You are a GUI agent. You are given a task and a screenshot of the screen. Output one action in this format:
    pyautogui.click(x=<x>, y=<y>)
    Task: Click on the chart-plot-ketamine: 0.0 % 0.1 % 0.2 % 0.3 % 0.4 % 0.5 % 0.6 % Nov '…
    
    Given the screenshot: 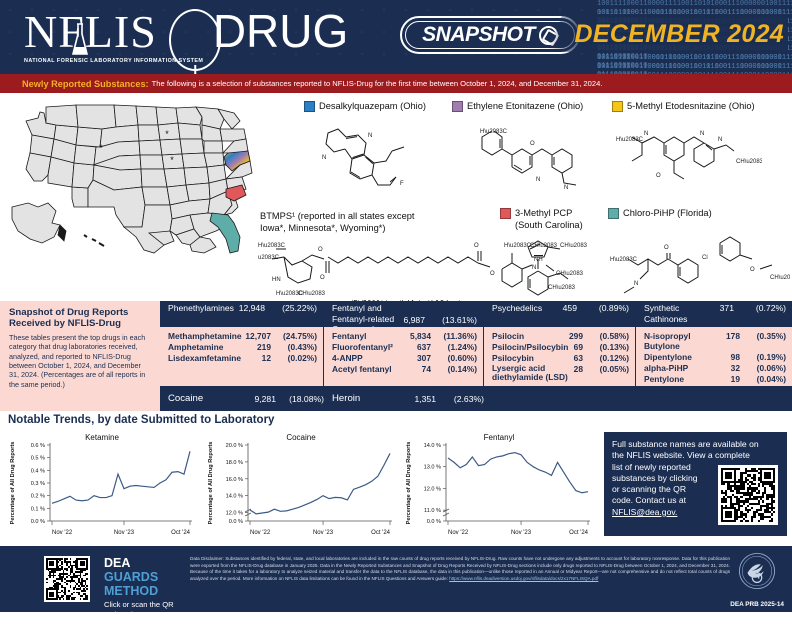 What is the action you would take?
    pyautogui.click(x=101, y=489)
    